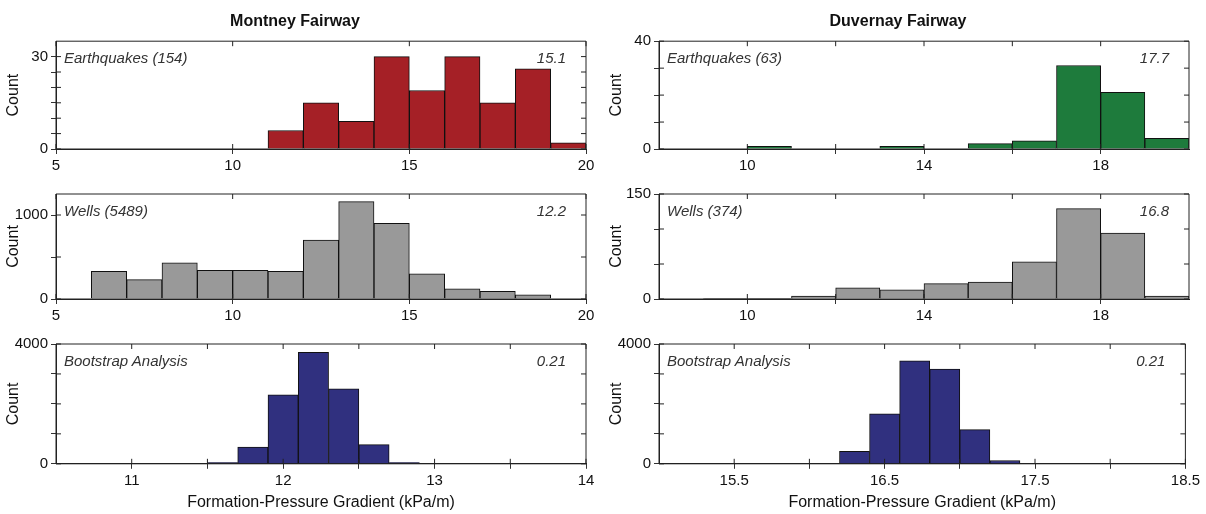  I want to click on annotation: 15.1, so click(551, 57).